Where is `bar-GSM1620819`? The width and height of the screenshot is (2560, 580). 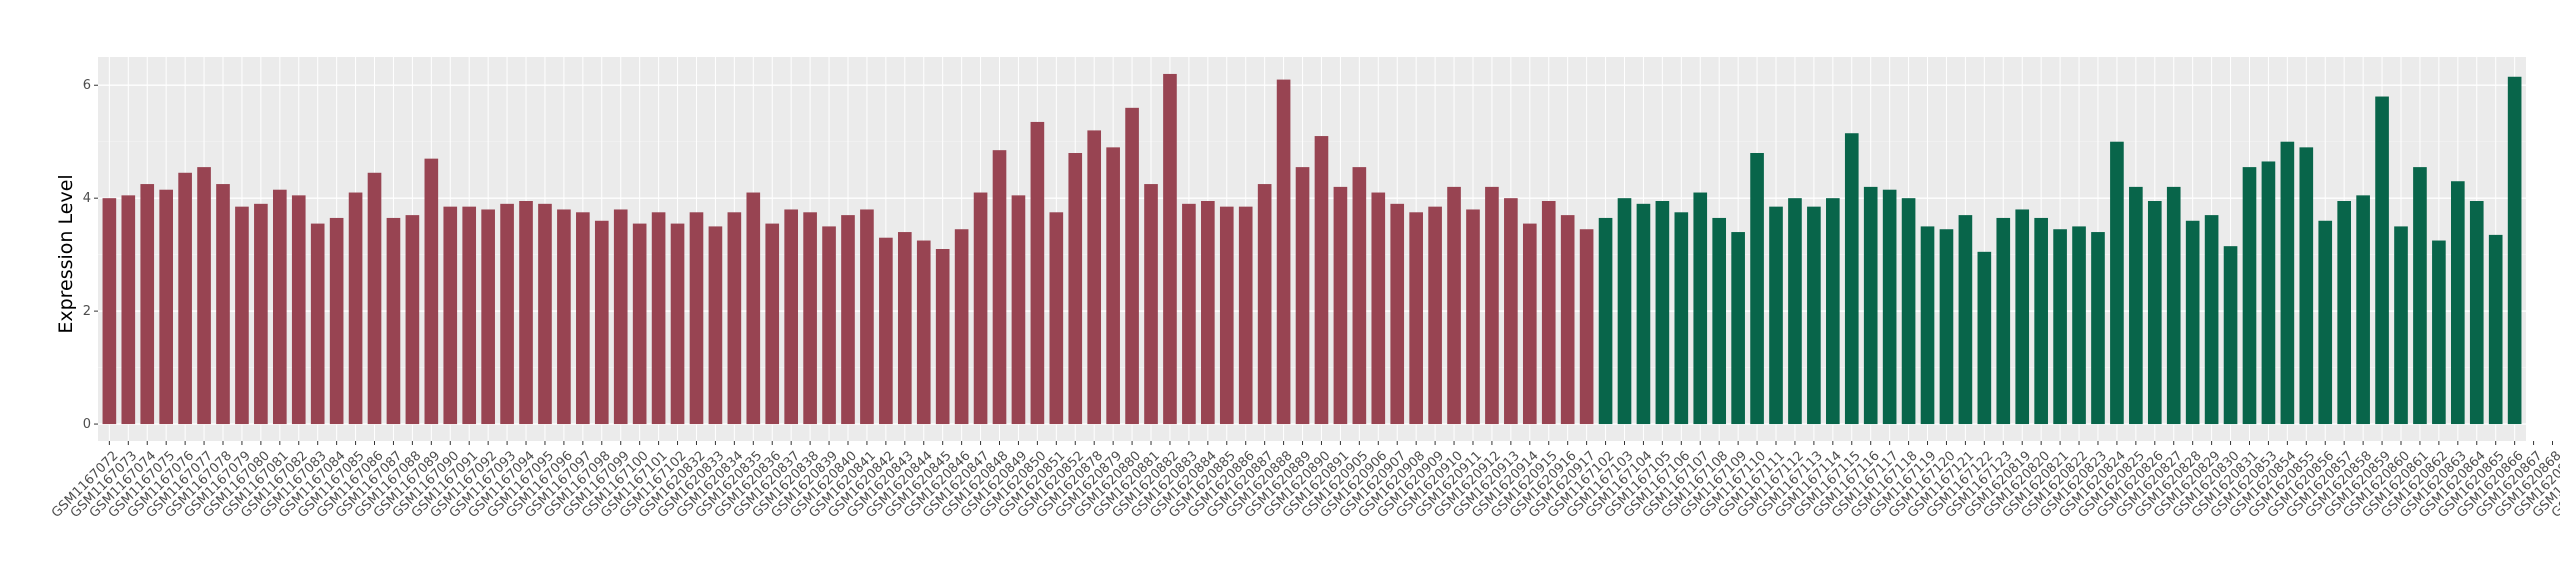 bar-GSM1620819 is located at coordinates (2022, 317).